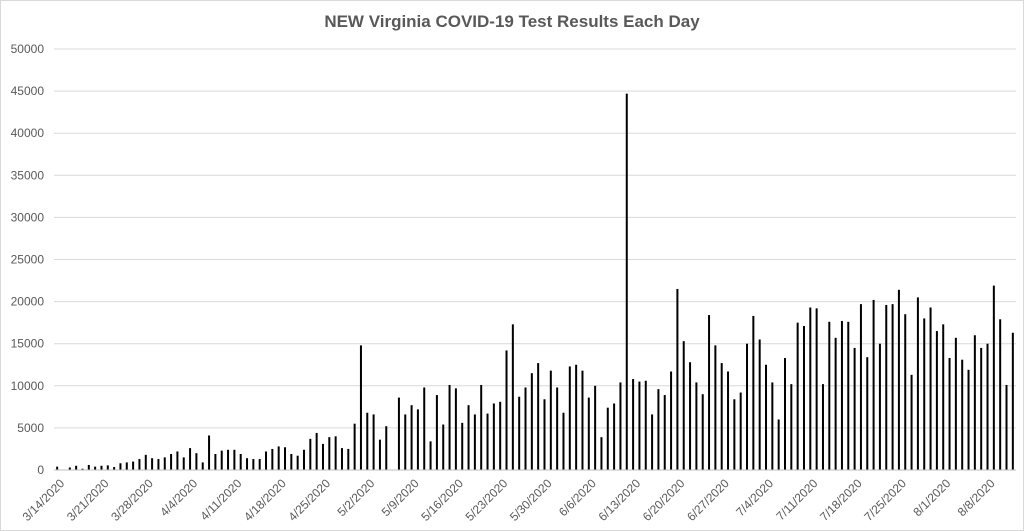  I want to click on x-tick-label: 7/4/2020, so click(754, 497).